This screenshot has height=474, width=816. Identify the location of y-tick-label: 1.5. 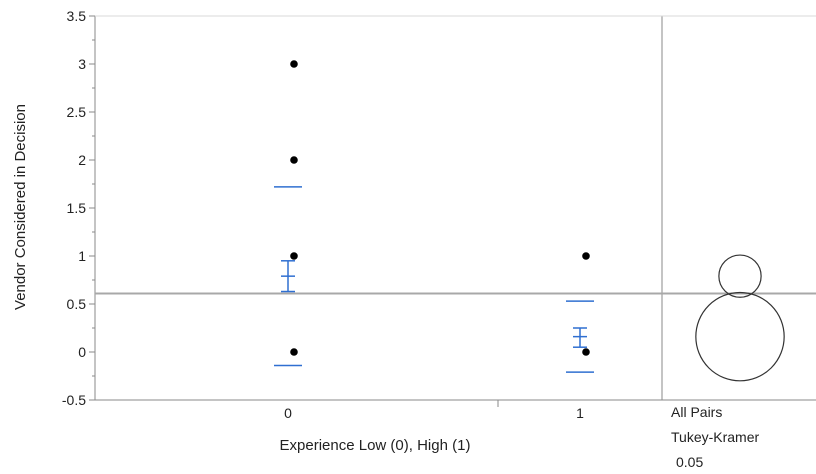
(77, 208).